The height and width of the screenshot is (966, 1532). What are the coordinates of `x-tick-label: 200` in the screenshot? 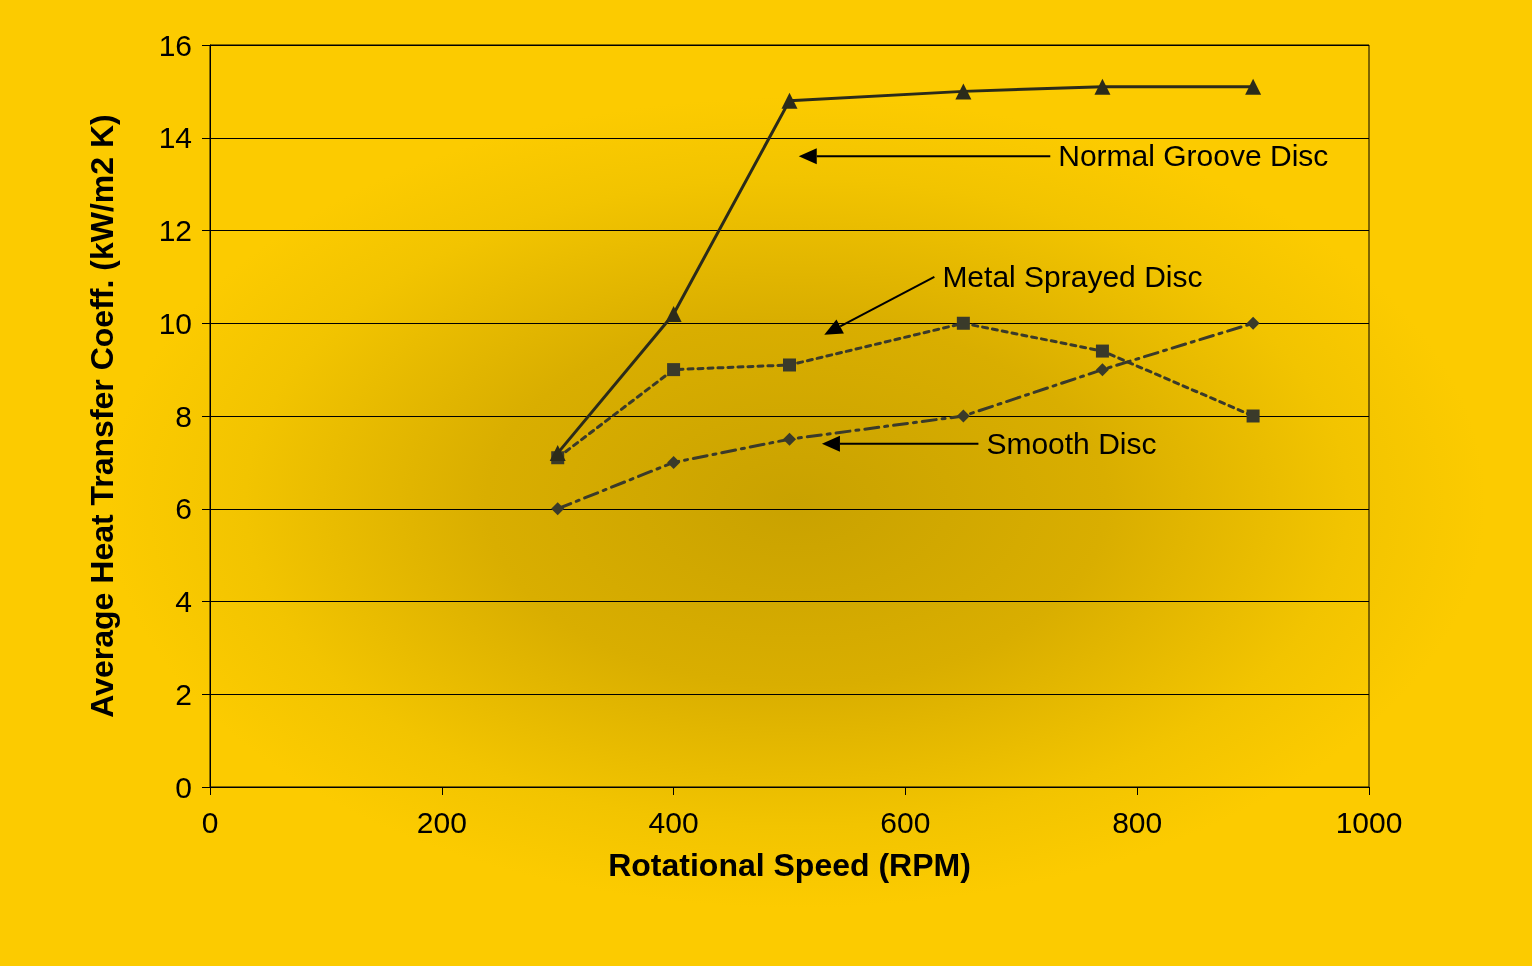 It's located at (441, 822).